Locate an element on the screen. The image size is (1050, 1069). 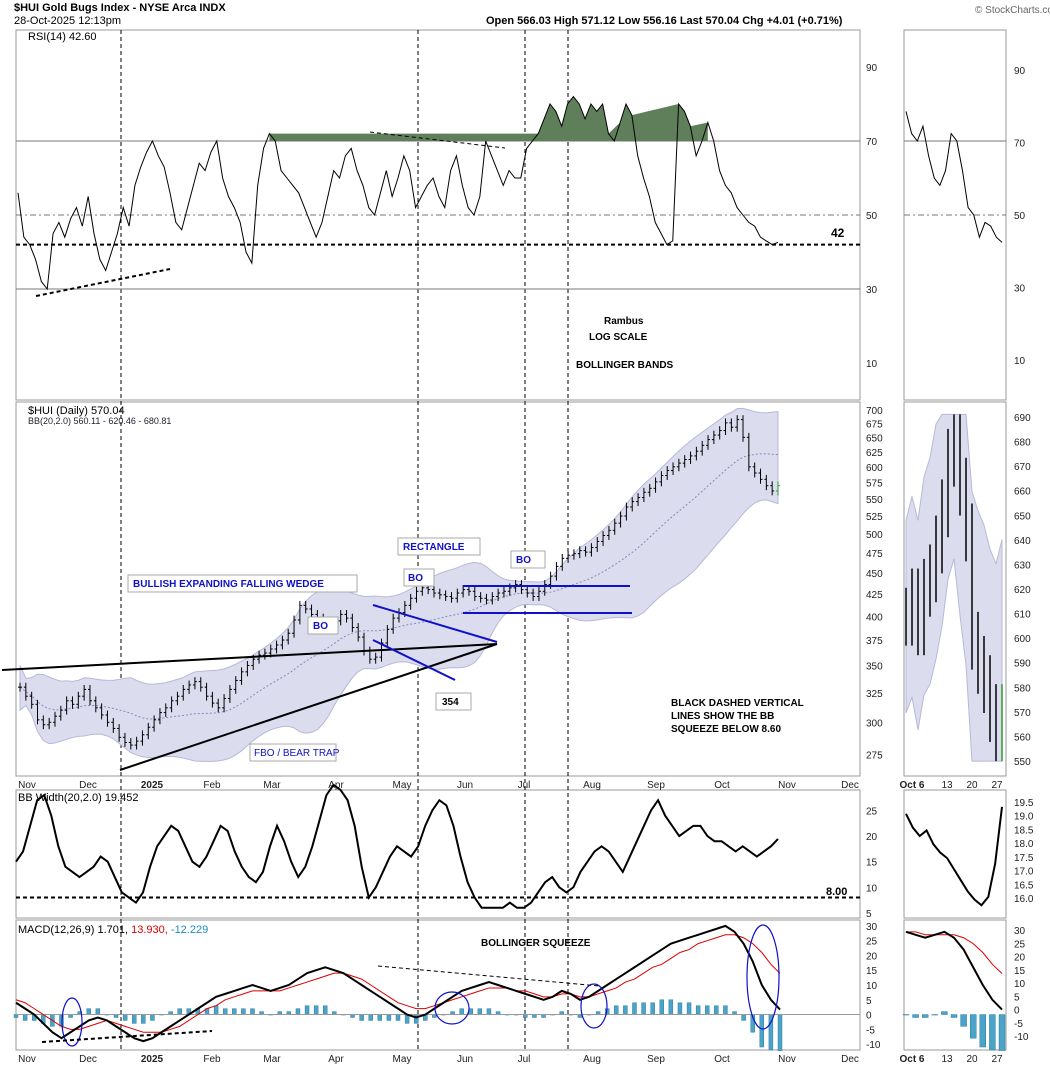
macd-xtick: Nov is located at coordinates (787, 1059).